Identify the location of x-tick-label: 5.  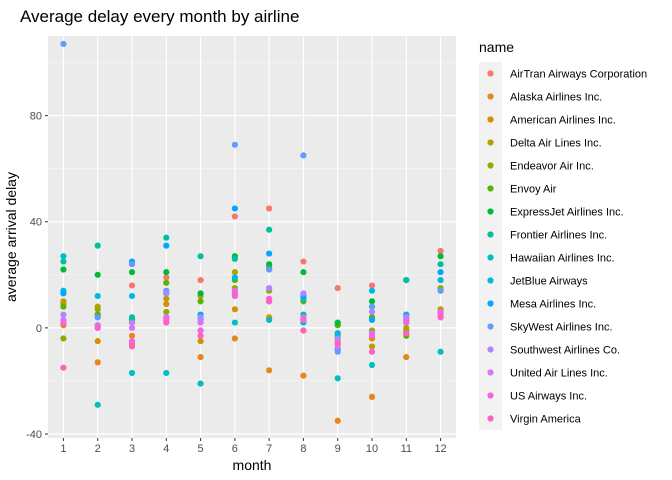
(201, 449).